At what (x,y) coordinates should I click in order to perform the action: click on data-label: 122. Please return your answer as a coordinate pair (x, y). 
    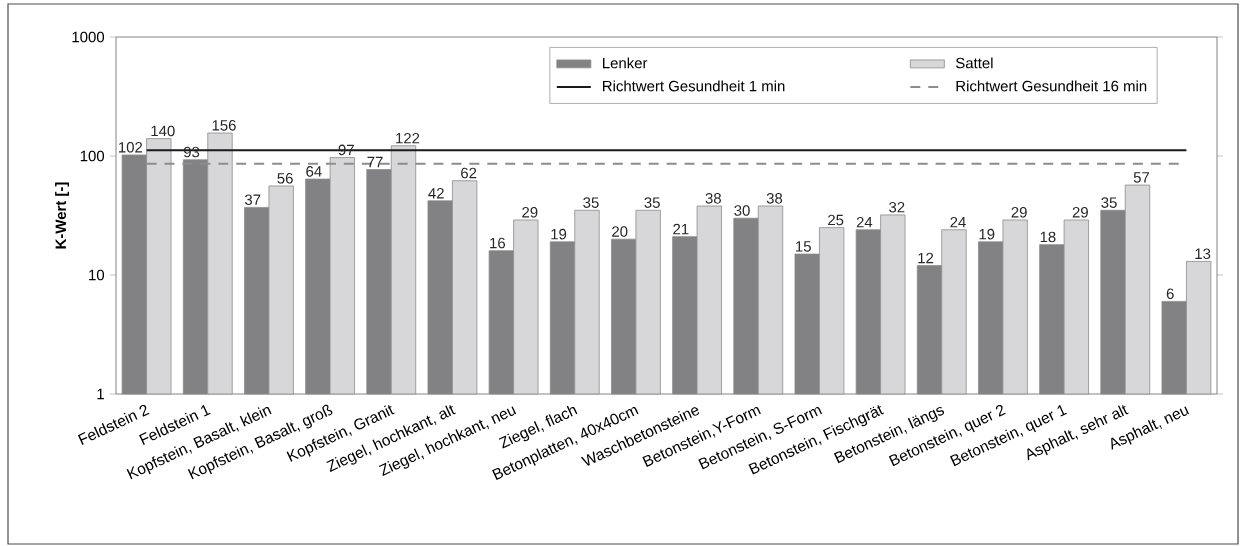
    Looking at the image, I should click on (408, 138).